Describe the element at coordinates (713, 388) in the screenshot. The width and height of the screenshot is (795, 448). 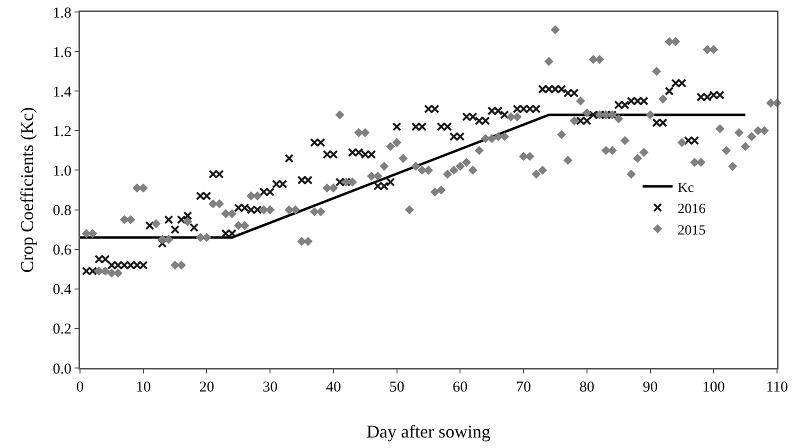
I see `x-tick-label: 100` at that location.